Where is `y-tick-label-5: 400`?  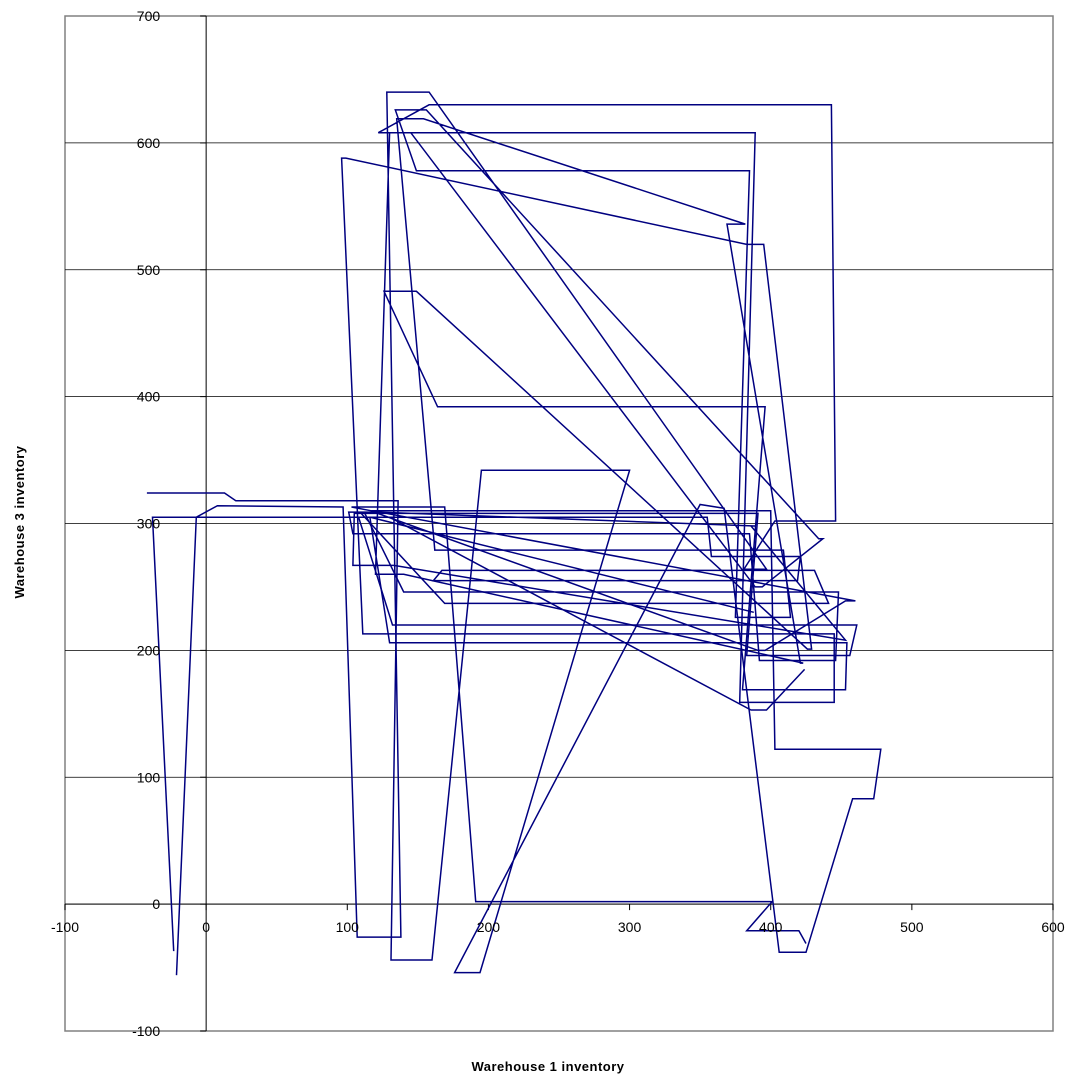
y-tick-label-5: 400 is located at coordinates (149, 397).